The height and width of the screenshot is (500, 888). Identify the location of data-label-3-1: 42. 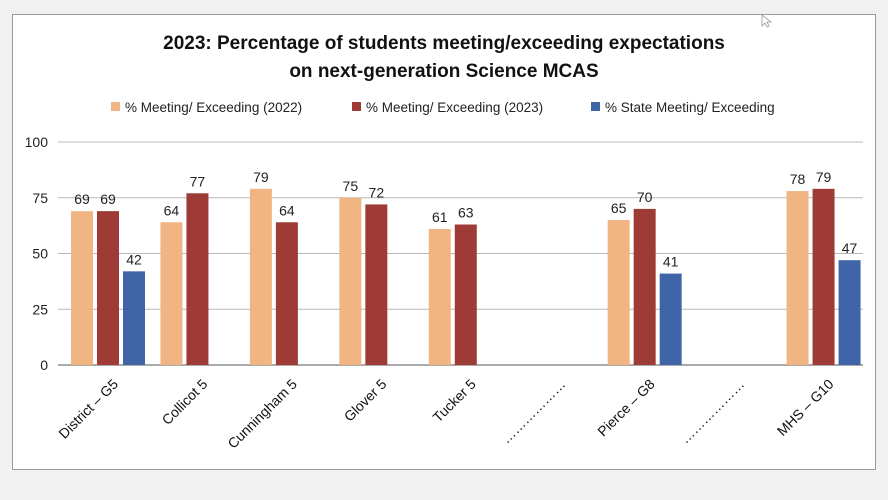
(134, 259).